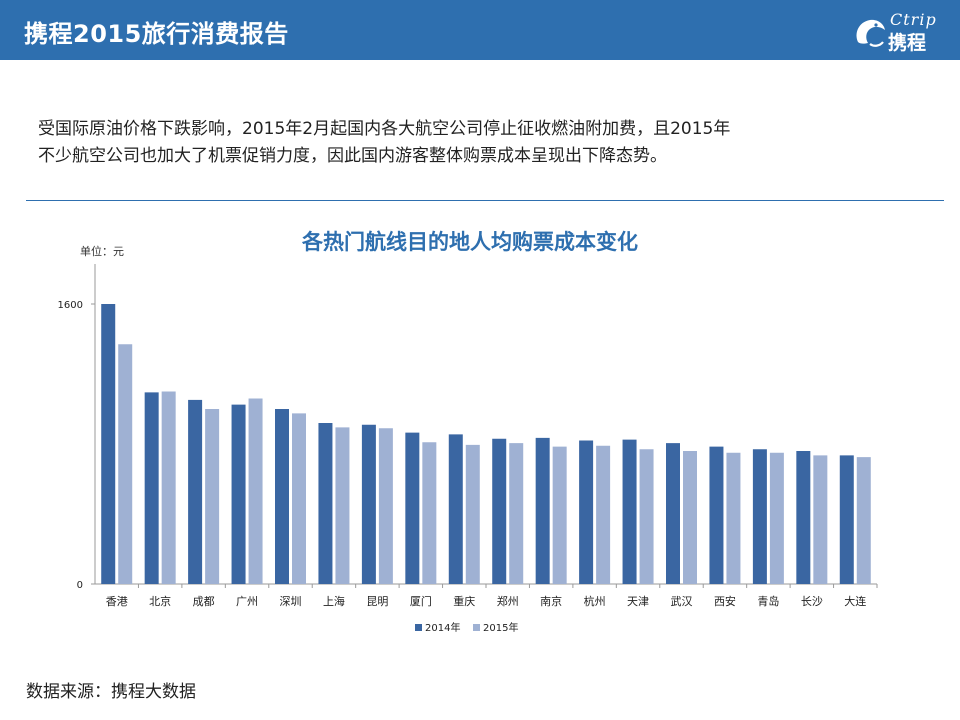 Image resolution: width=960 pixels, height=720 pixels. I want to click on intro-line-2: 不少航空公司也加大了机票促销力度，因此国内游客整体购票成本呈现出下降态势。, so click(352, 156).